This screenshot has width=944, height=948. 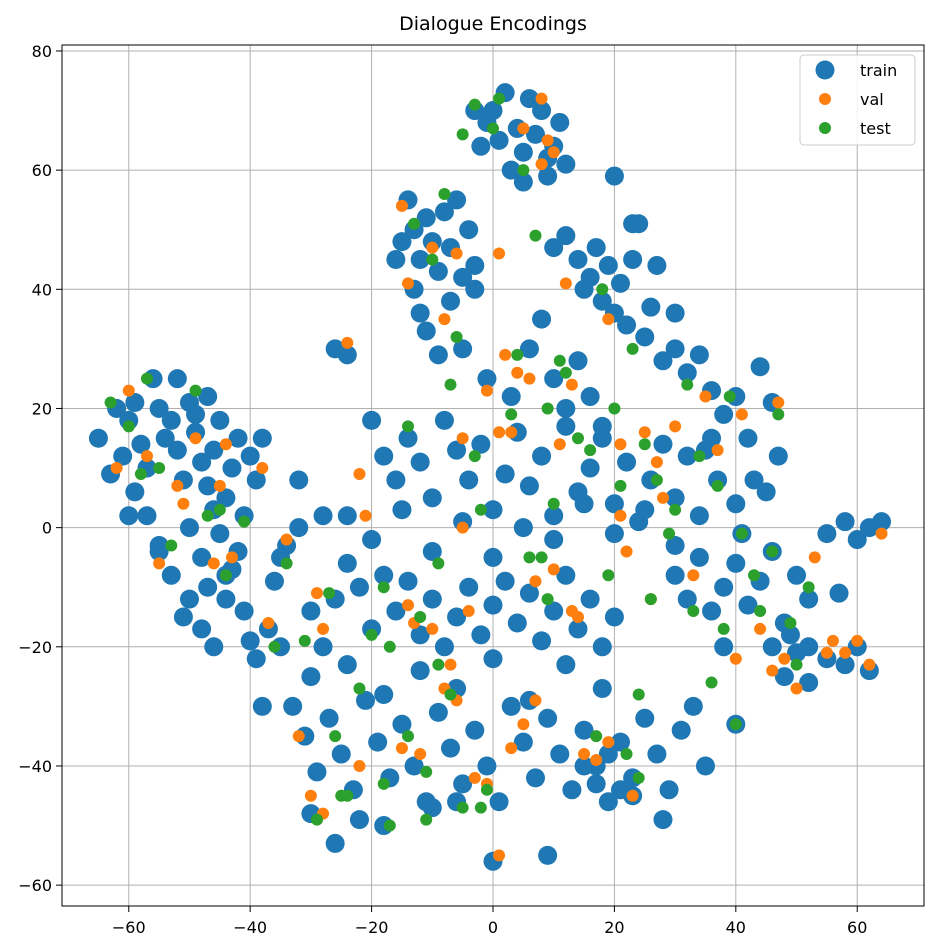 I want to click on legend-marker-val, so click(x=825, y=99).